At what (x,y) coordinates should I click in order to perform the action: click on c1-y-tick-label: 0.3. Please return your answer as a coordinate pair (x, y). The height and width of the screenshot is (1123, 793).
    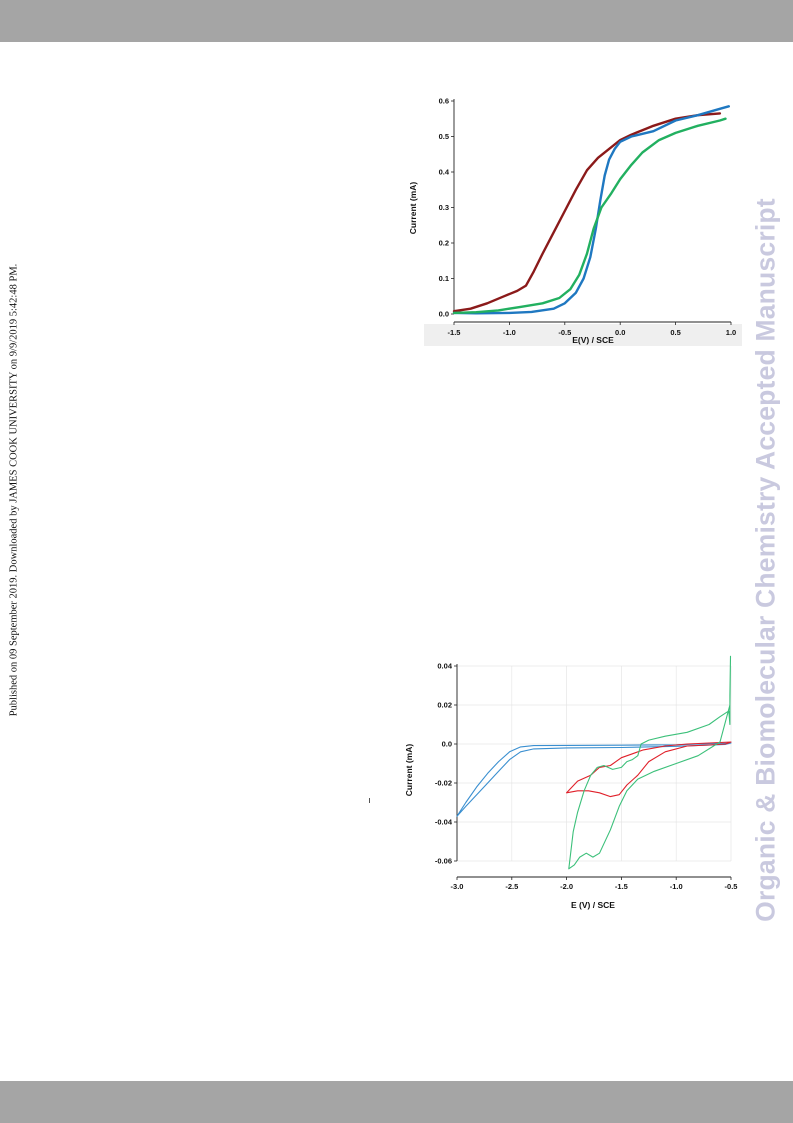
    Looking at the image, I should click on (444, 207).